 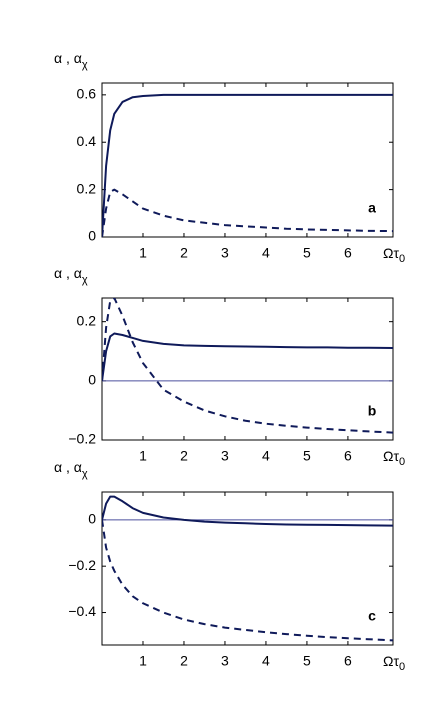 I want to click on y-tick-label: 0.4, so click(x=87, y=141).